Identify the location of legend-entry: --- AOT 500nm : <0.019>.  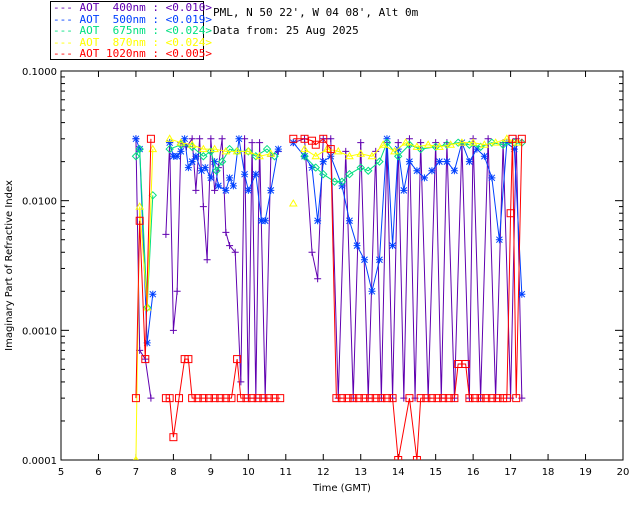
(132, 19).